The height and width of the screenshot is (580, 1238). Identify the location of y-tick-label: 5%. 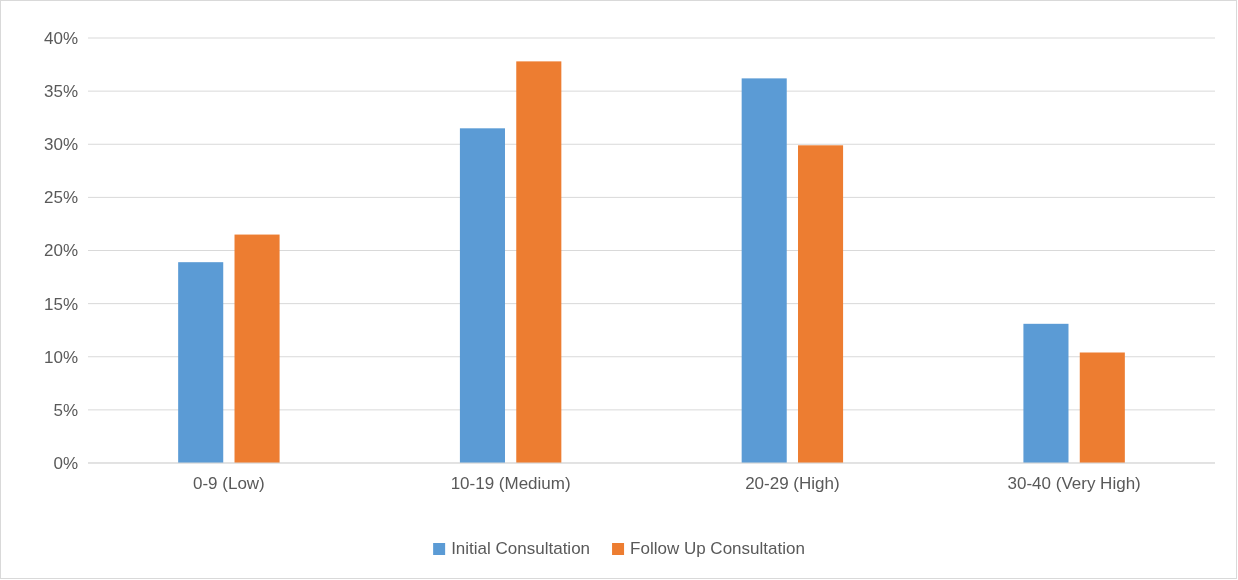
(65, 410).